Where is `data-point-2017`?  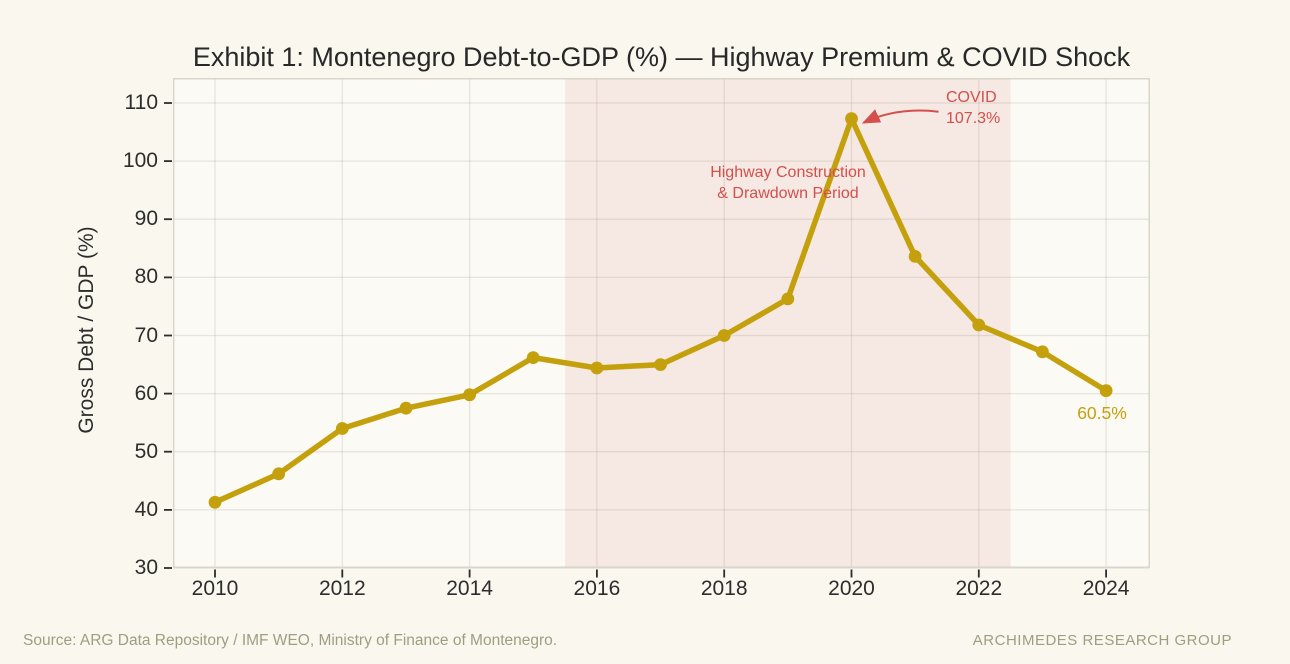
data-point-2017 is located at coordinates (660, 364).